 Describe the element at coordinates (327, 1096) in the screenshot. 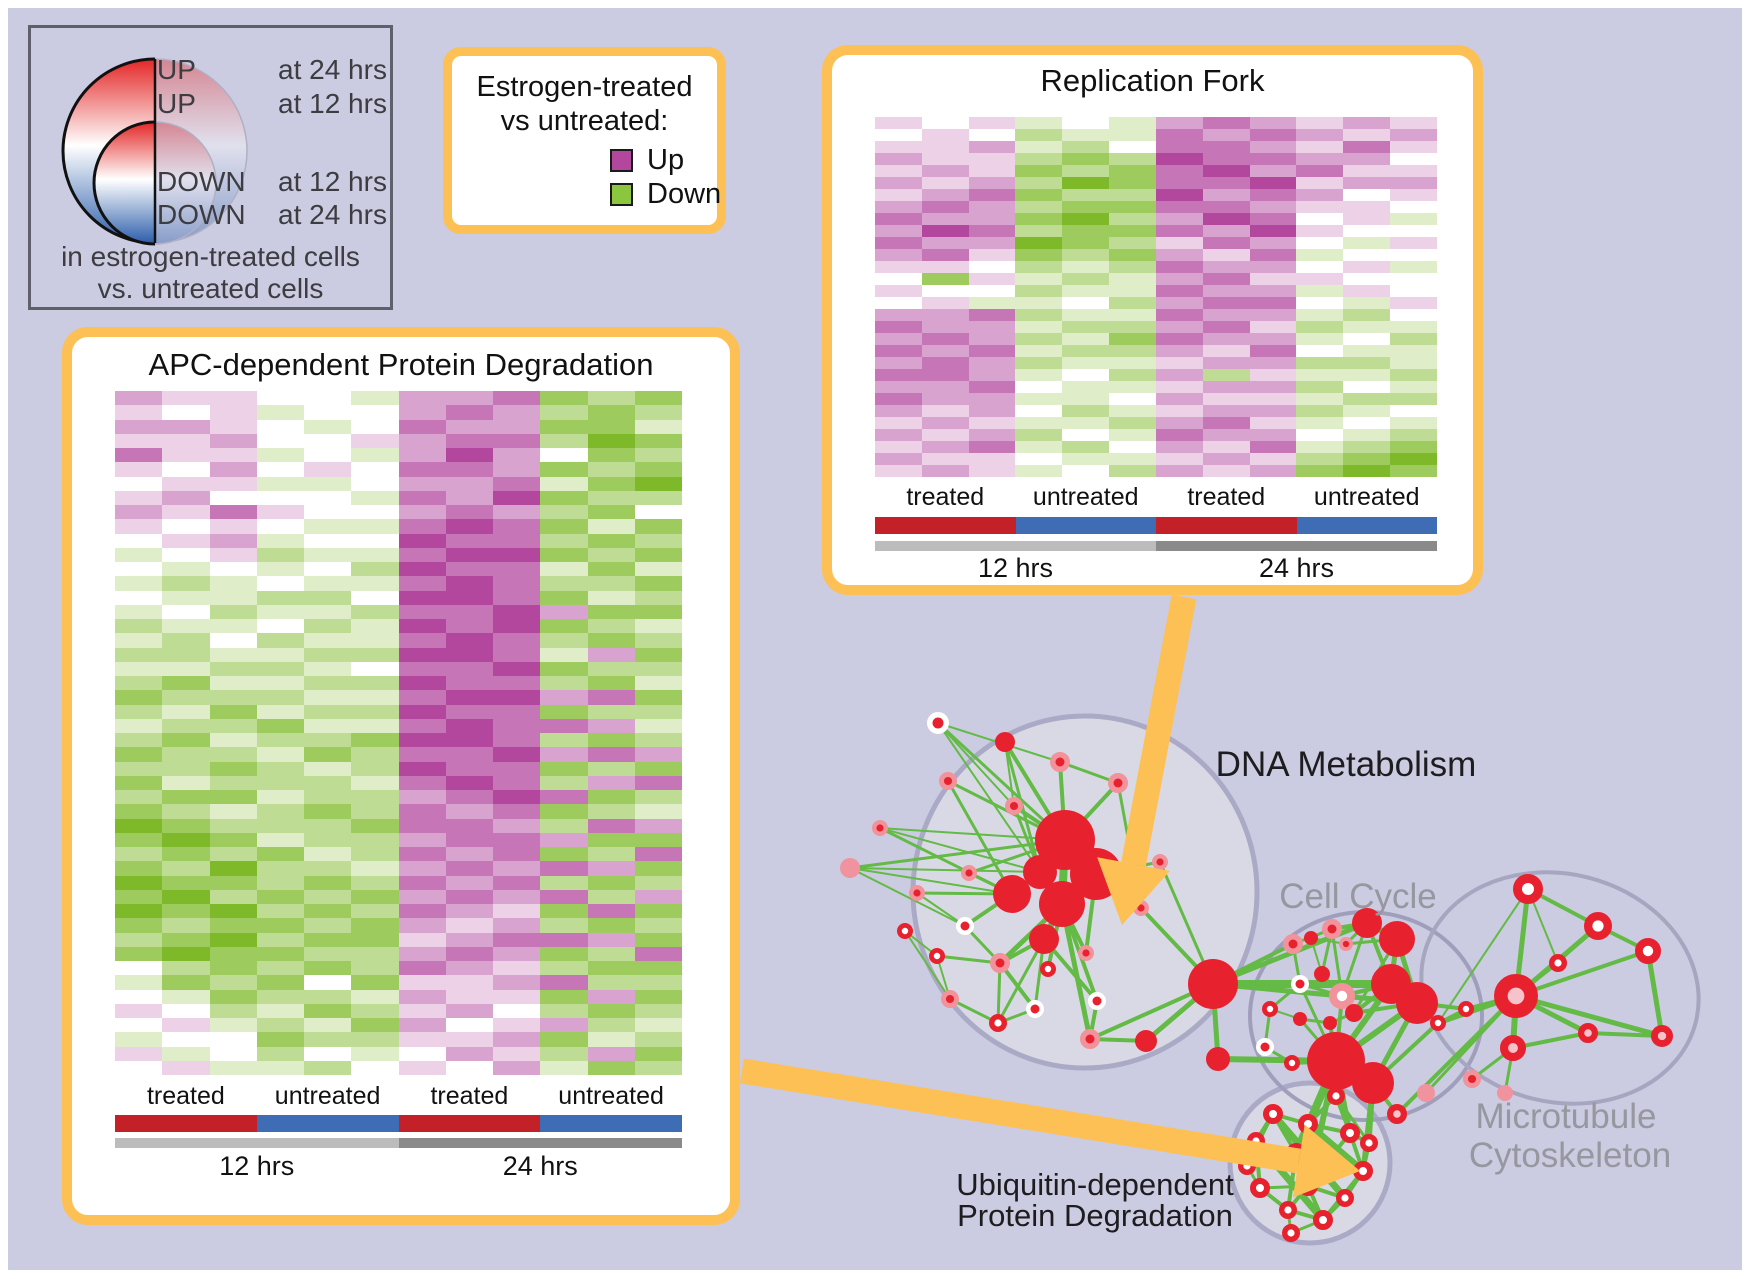

I see `group-label-untreated-12: untreated` at that location.